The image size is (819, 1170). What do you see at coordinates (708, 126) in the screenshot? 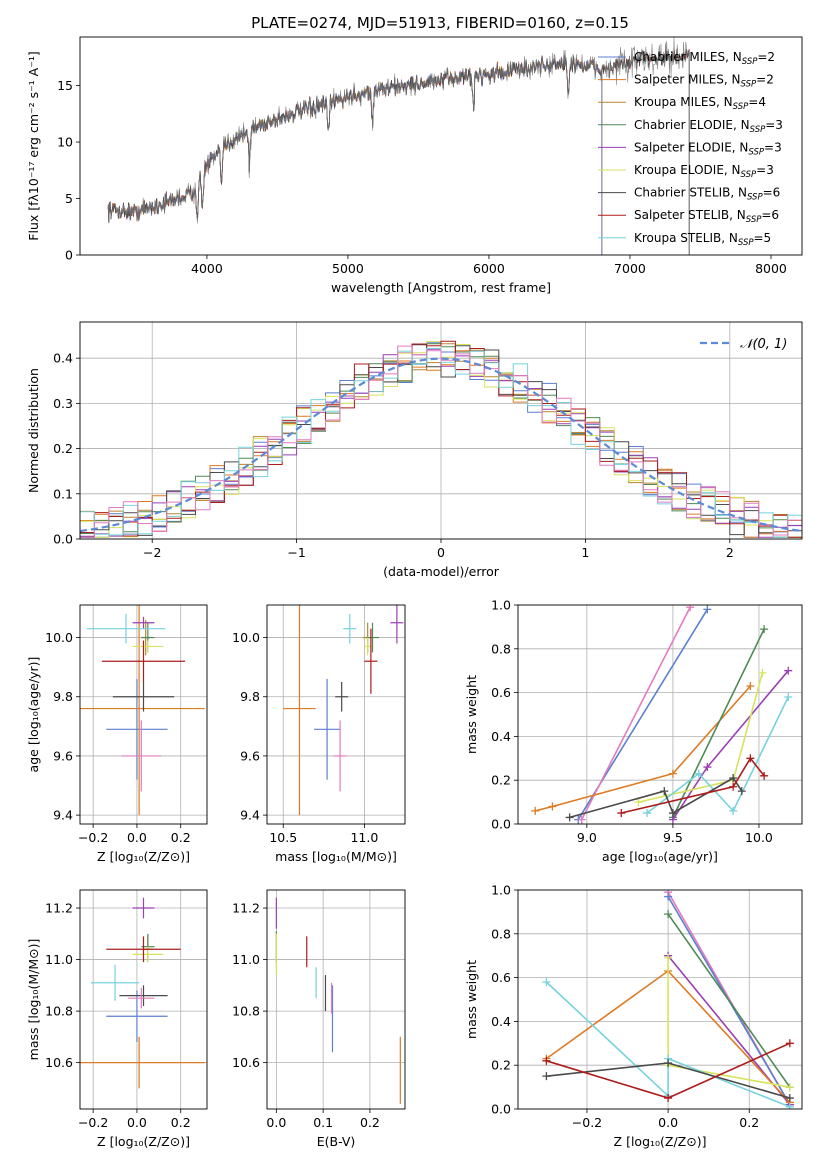
I see `legend-entry: Chabrier ELODIE, NSSP=3` at bounding box center [708, 126].